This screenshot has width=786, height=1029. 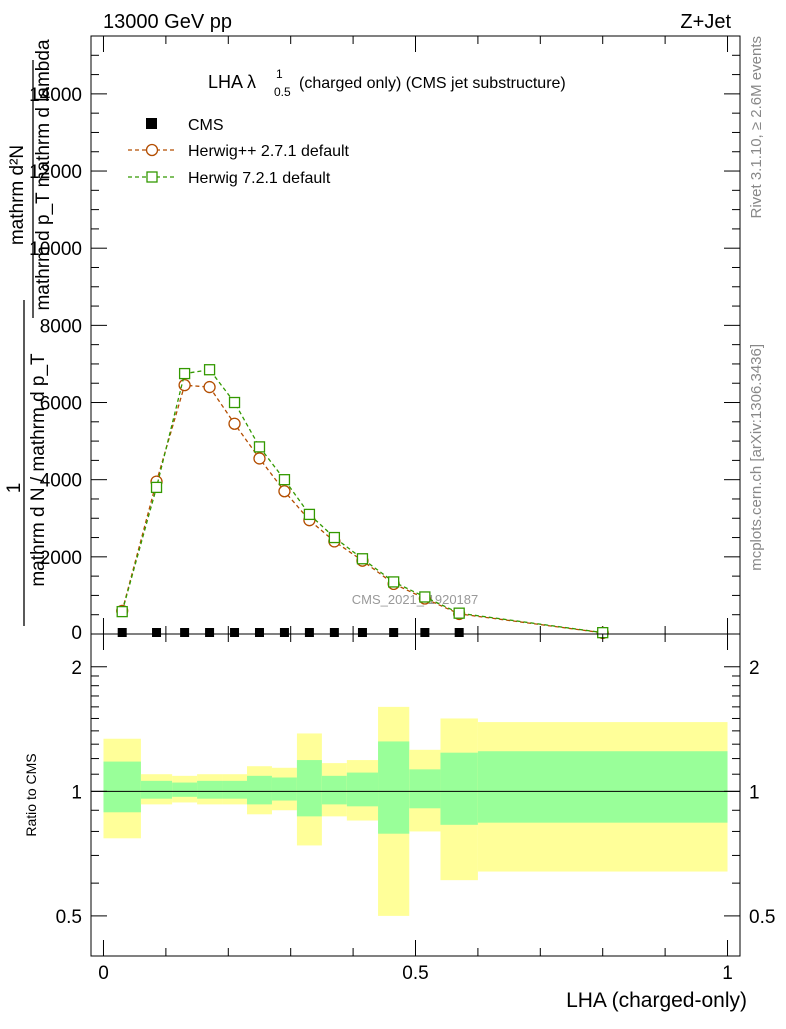 I want to click on legend-label-herwig7: Herwig 7.2.1 default, so click(x=259, y=178).